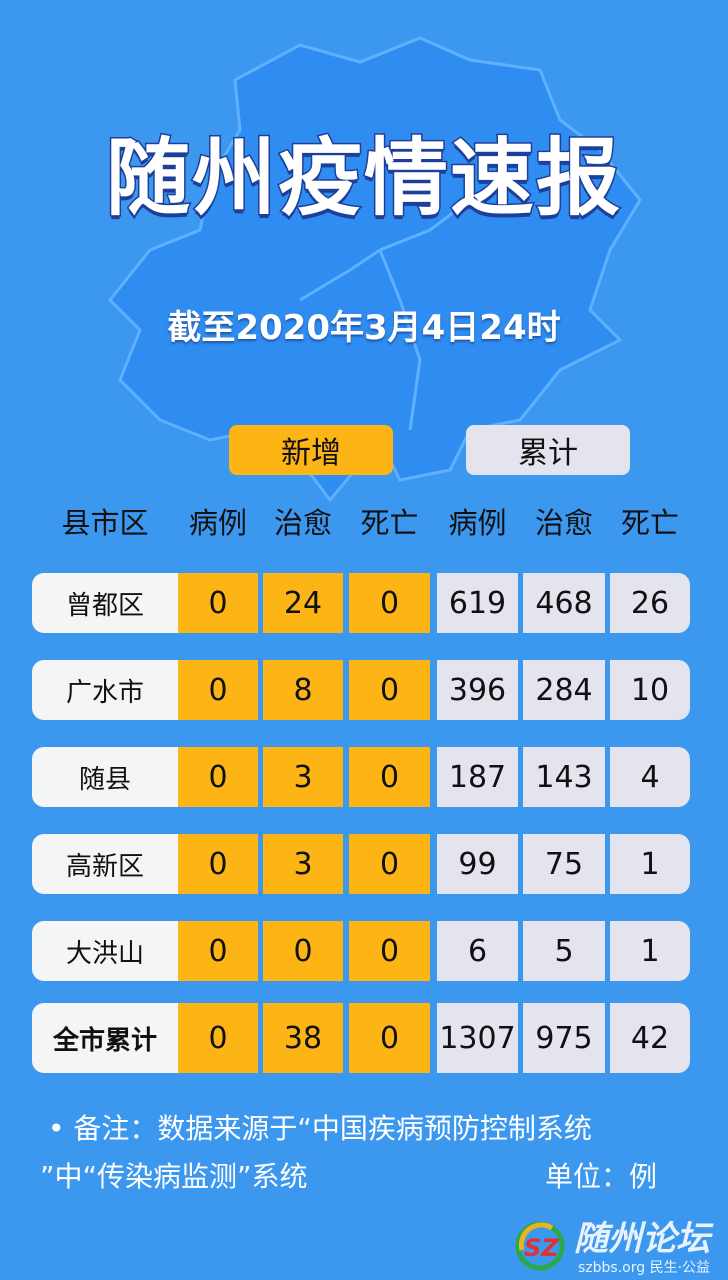 The image size is (728, 1280). I want to click on district-name: 广水市, so click(105, 690).